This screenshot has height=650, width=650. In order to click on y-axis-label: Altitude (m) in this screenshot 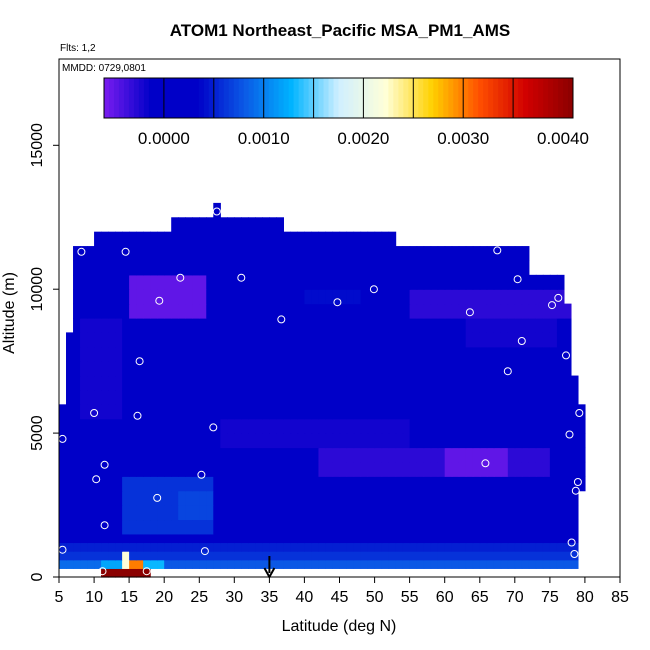, I will do `click(9, 313)`.